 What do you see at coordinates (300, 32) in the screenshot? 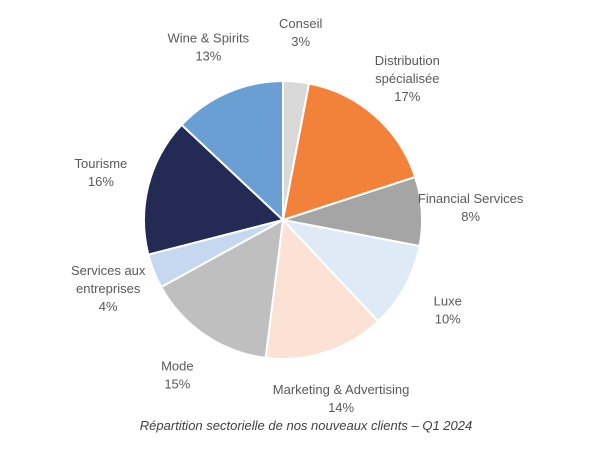
I see `slice-label-conseil: Conseil 3%` at bounding box center [300, 32].